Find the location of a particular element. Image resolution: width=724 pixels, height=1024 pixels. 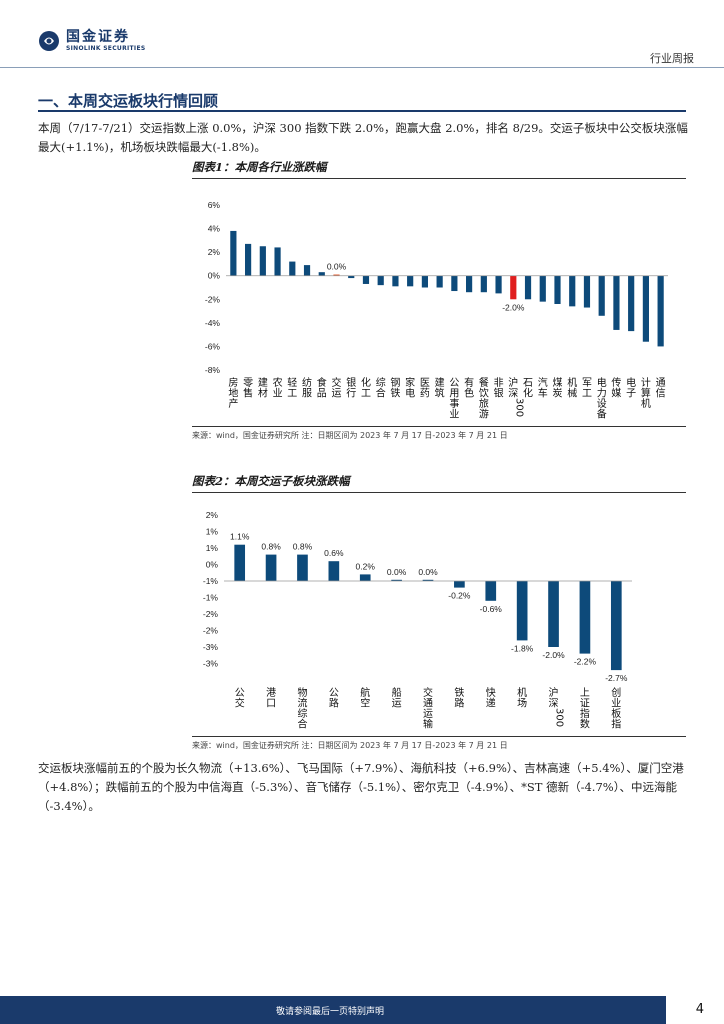

y-tick-label: 2% is located at coordinates (212, 515).